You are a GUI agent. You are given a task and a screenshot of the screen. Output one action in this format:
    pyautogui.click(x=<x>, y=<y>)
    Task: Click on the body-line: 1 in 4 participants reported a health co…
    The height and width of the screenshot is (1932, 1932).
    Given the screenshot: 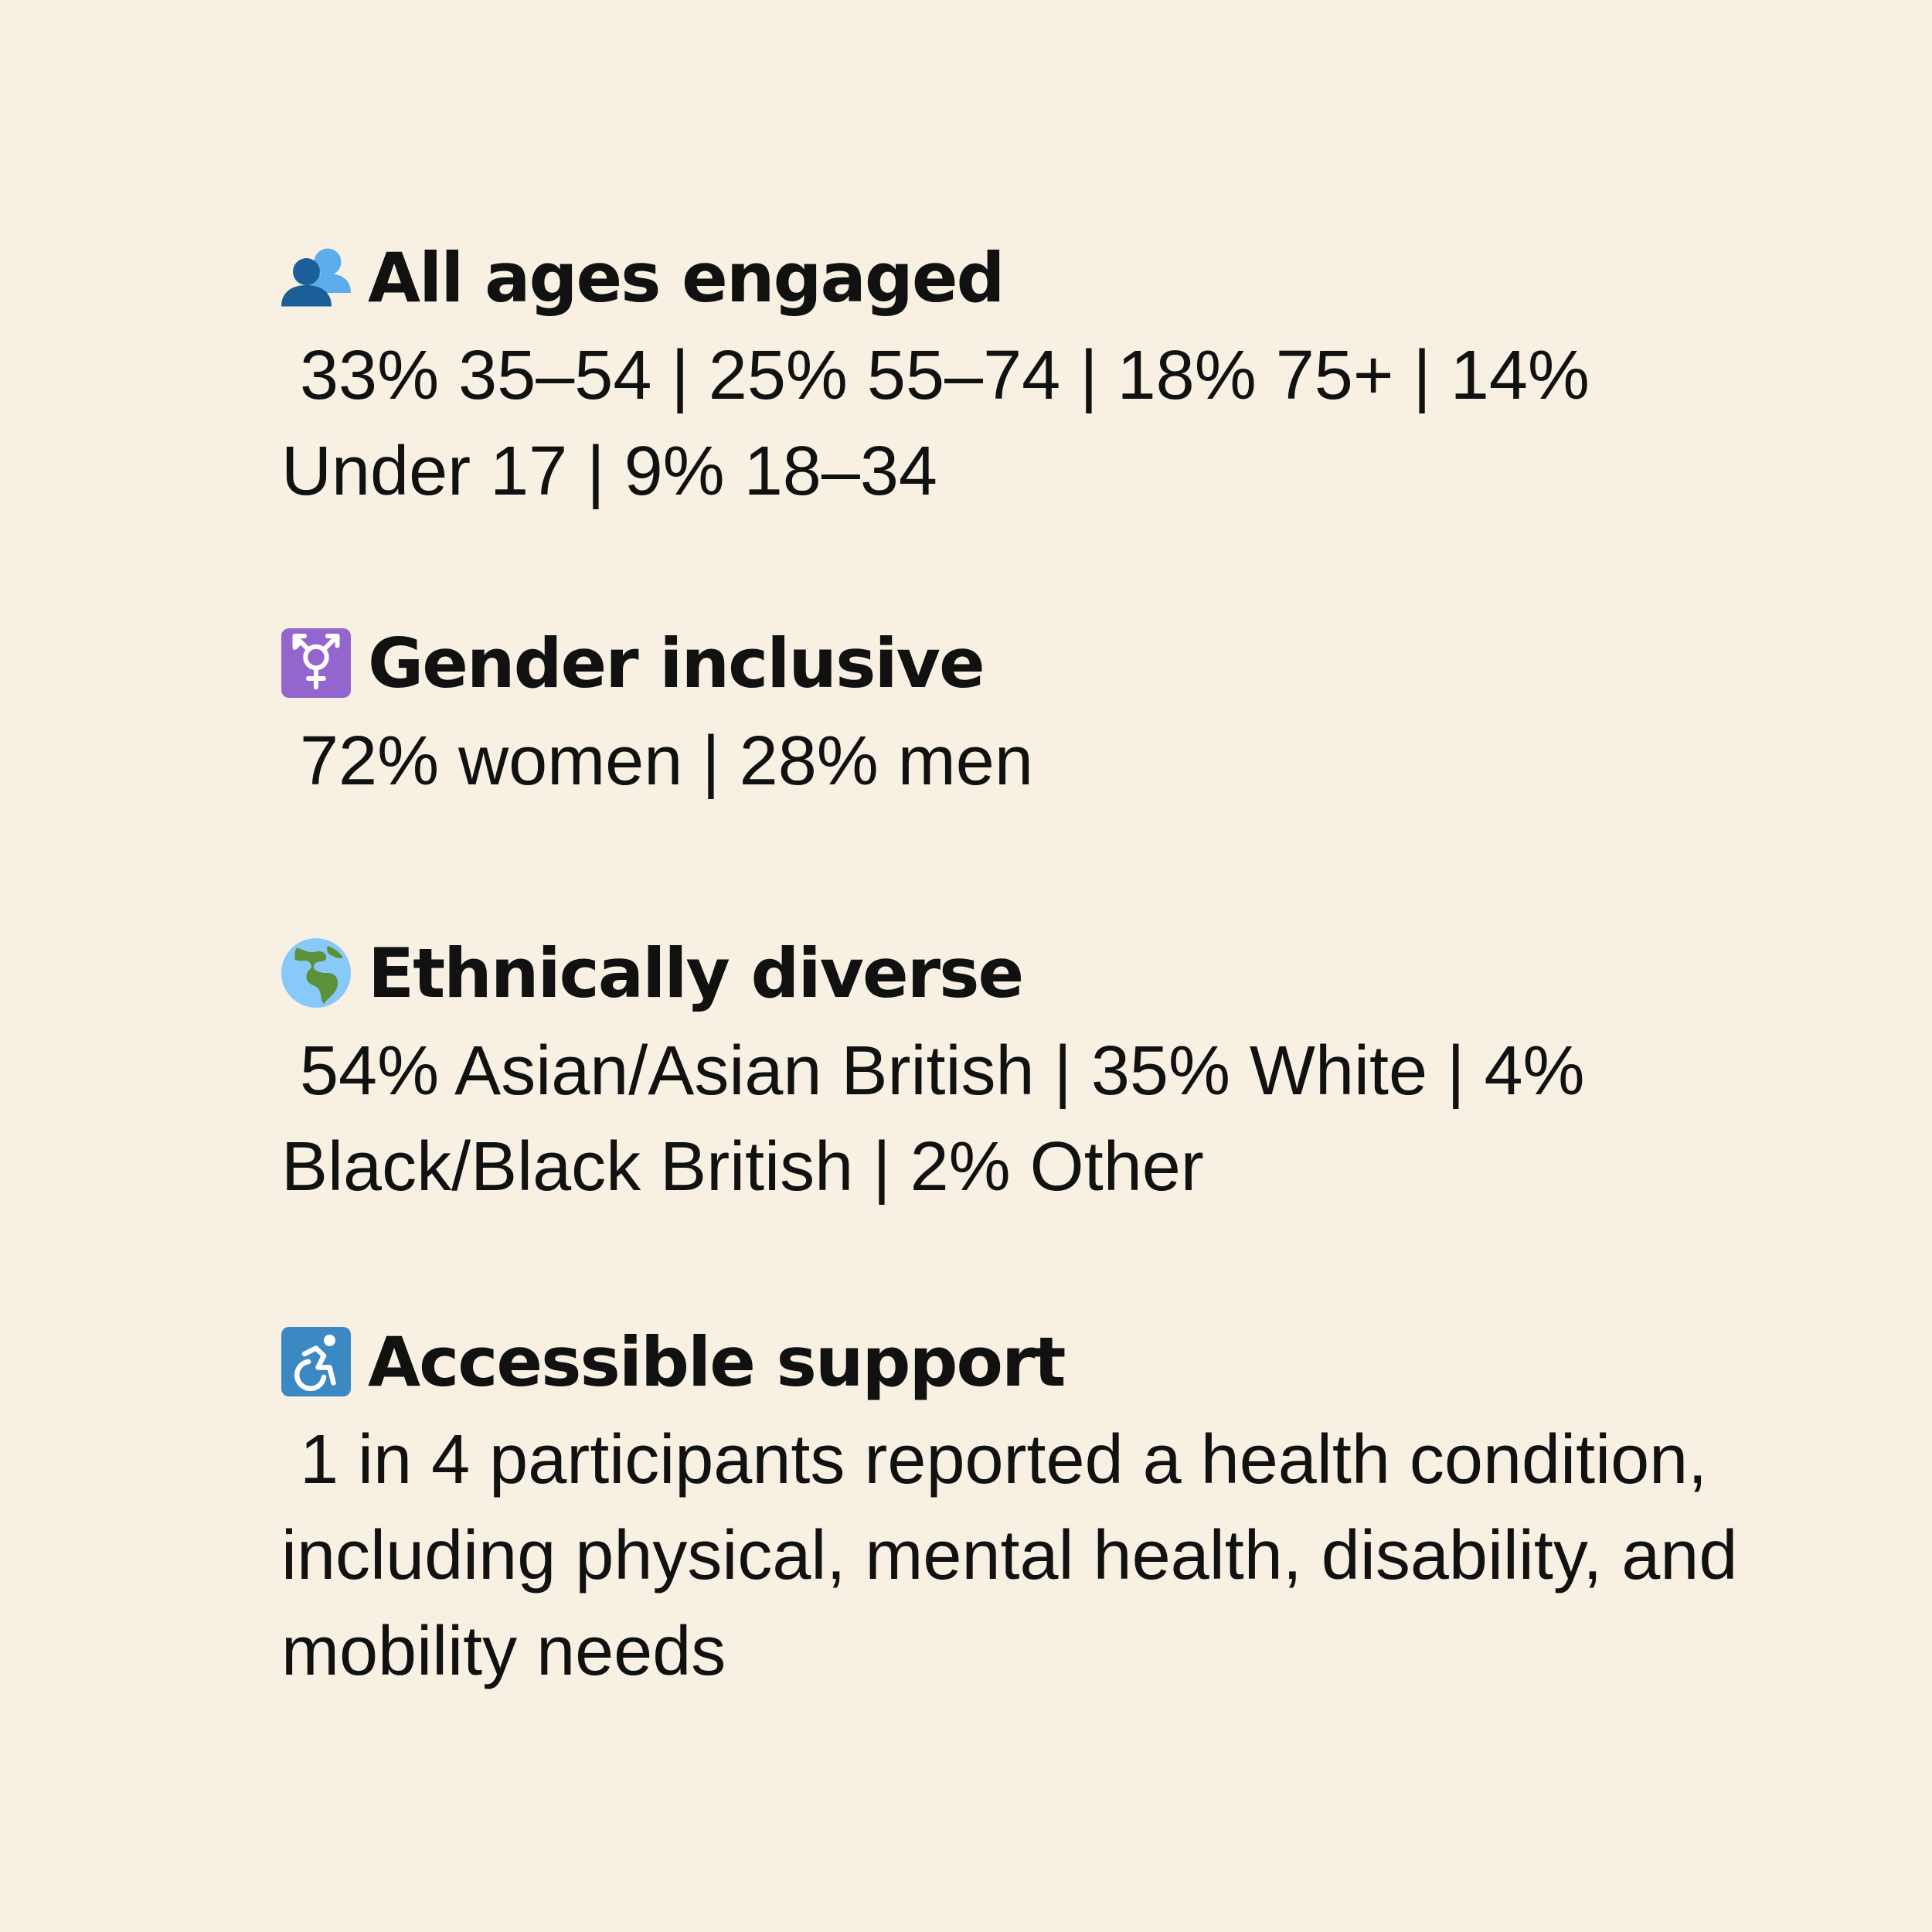 What is the action you would take?
    pyautogui.click(x=1004, y=1460)
    